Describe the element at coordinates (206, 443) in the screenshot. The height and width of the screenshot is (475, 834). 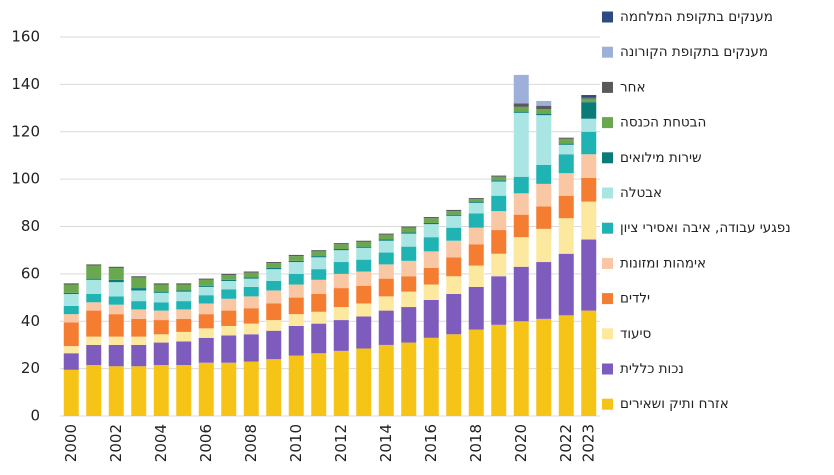
I see `x-tick-label: 2006` at that location.